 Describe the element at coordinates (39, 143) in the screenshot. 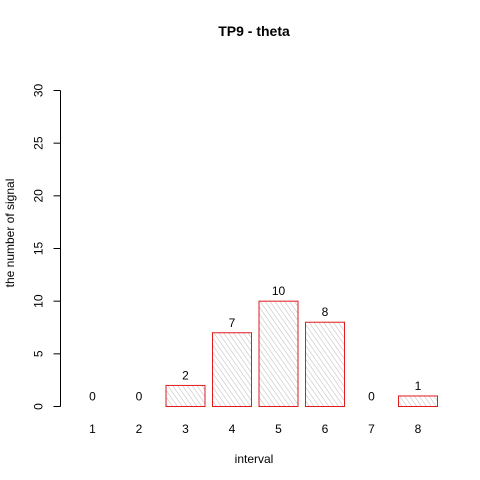

I see `y-tick-label: 25` at that location.